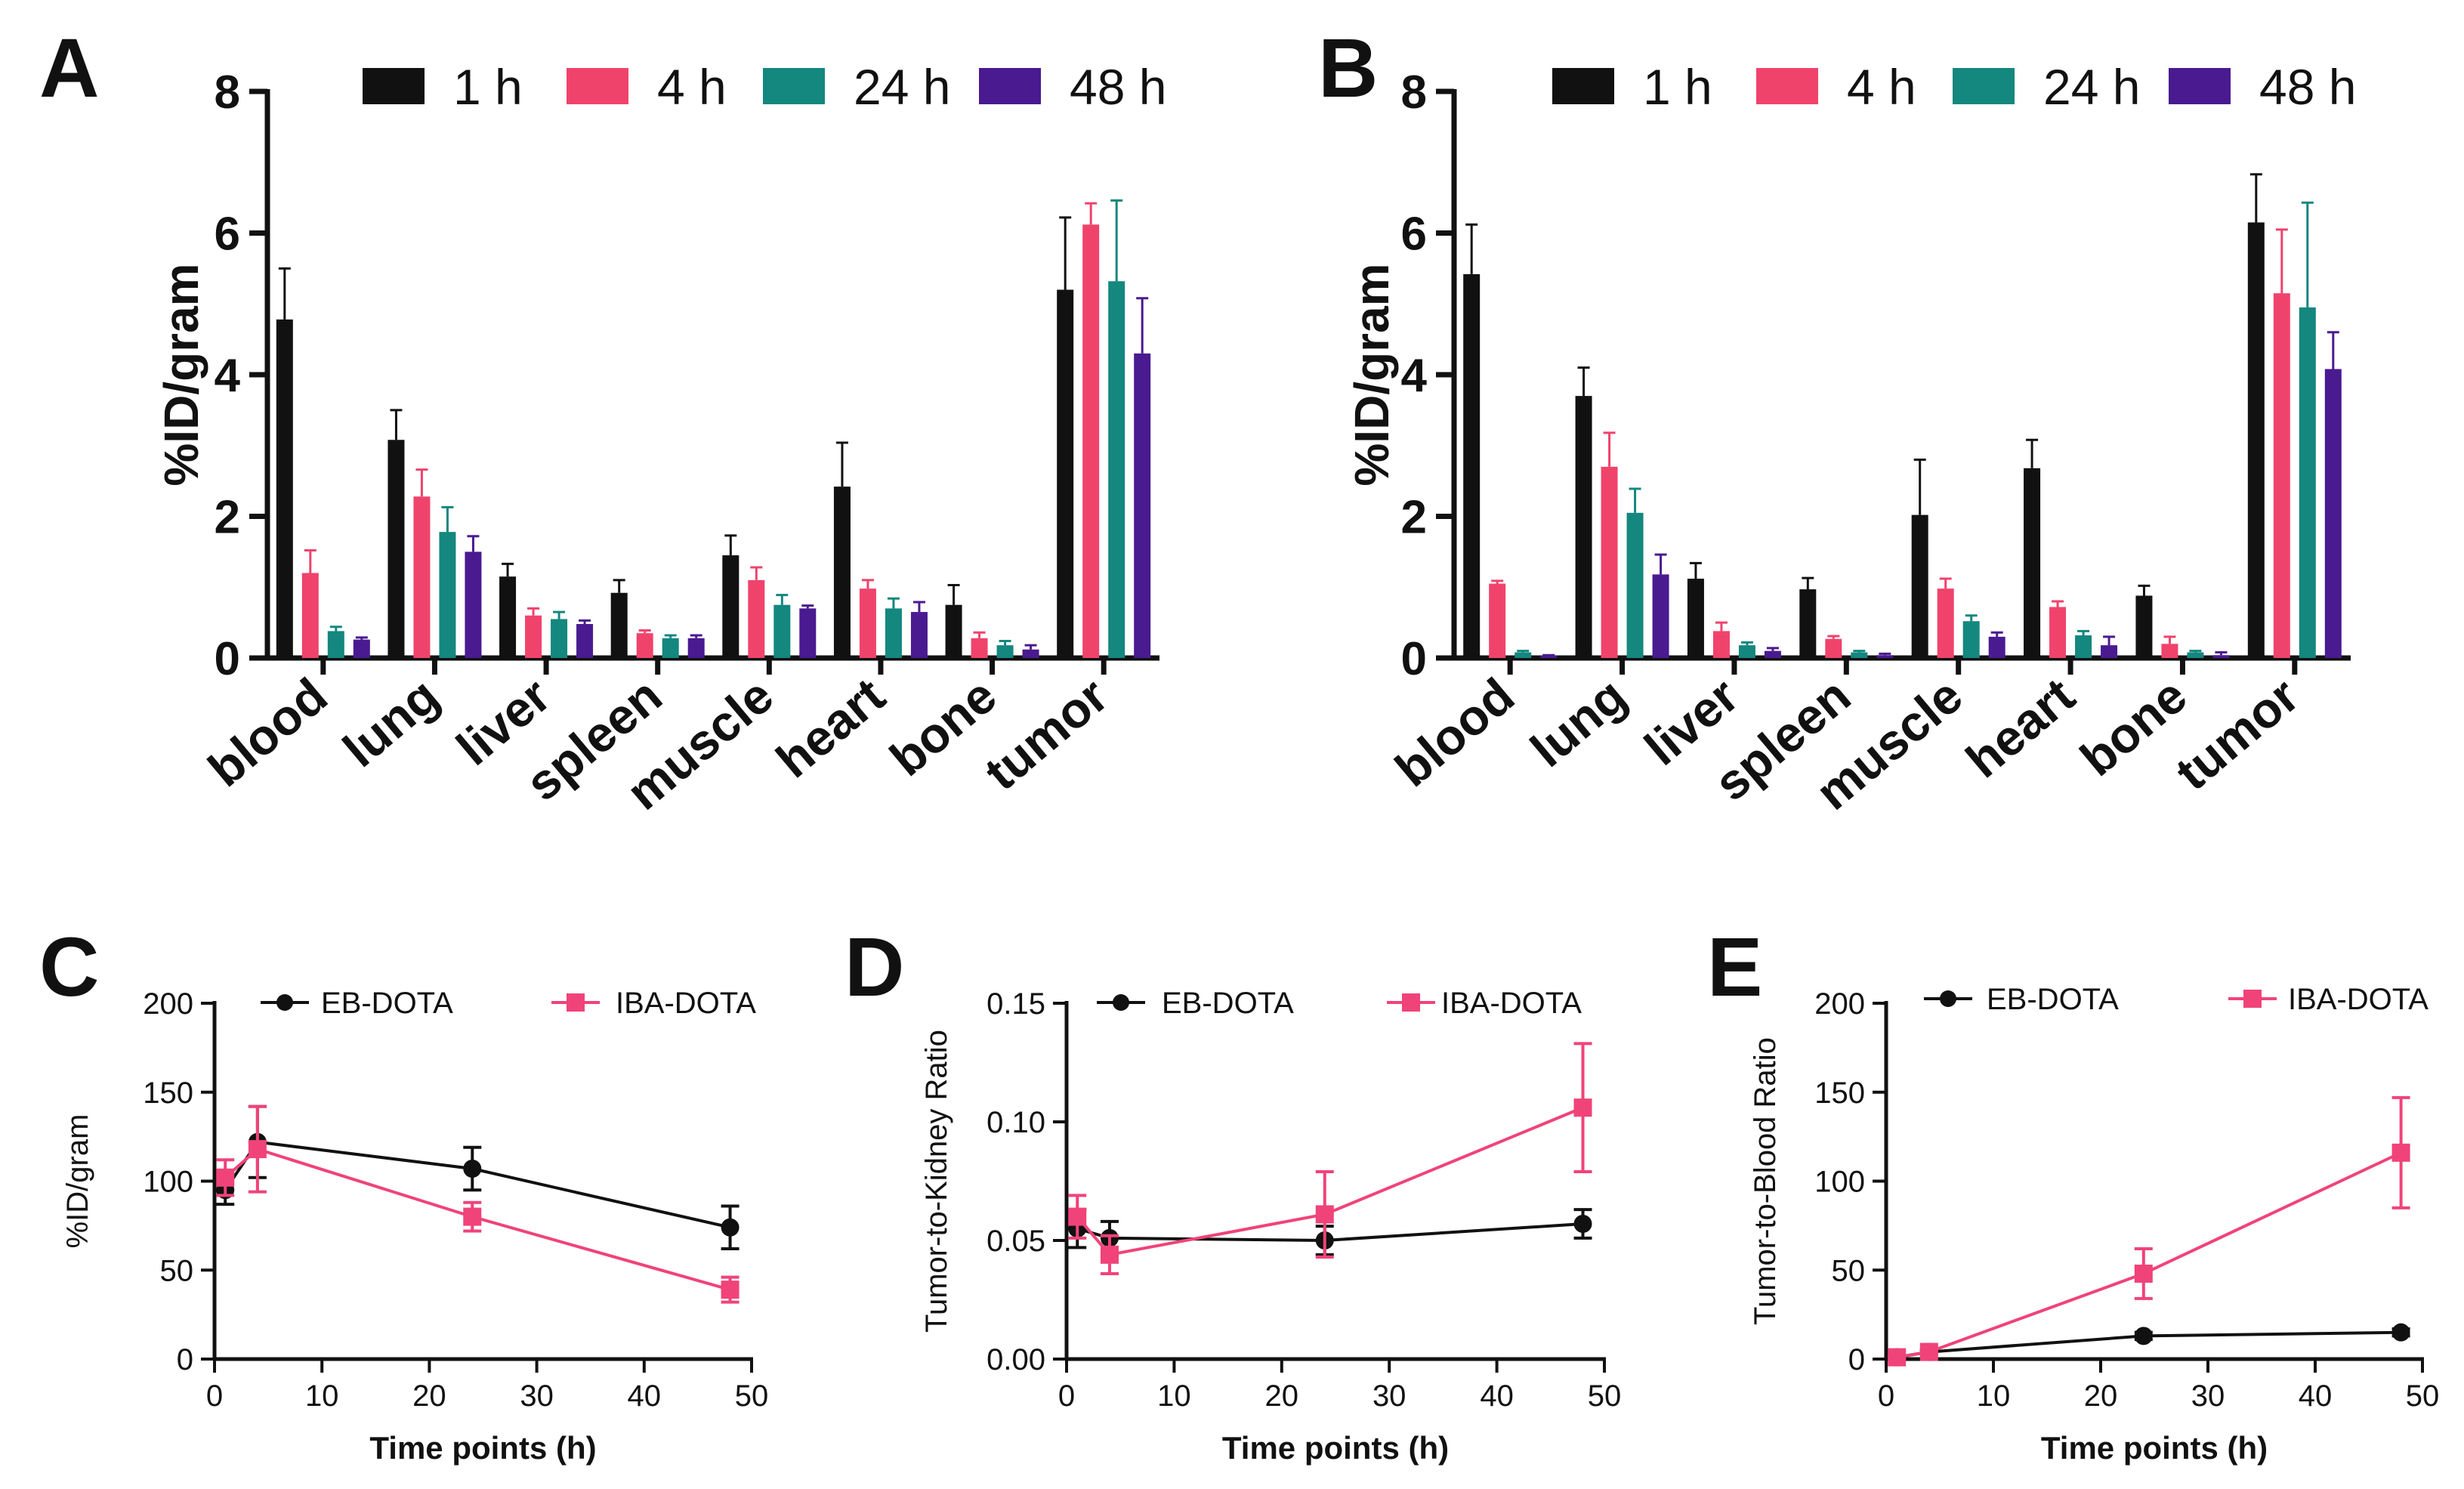  What do you see at coordinates (1016, 1123) in the screenshot?
I see `y-tick-label: 0.10` at bounding box center [1016, 1123].